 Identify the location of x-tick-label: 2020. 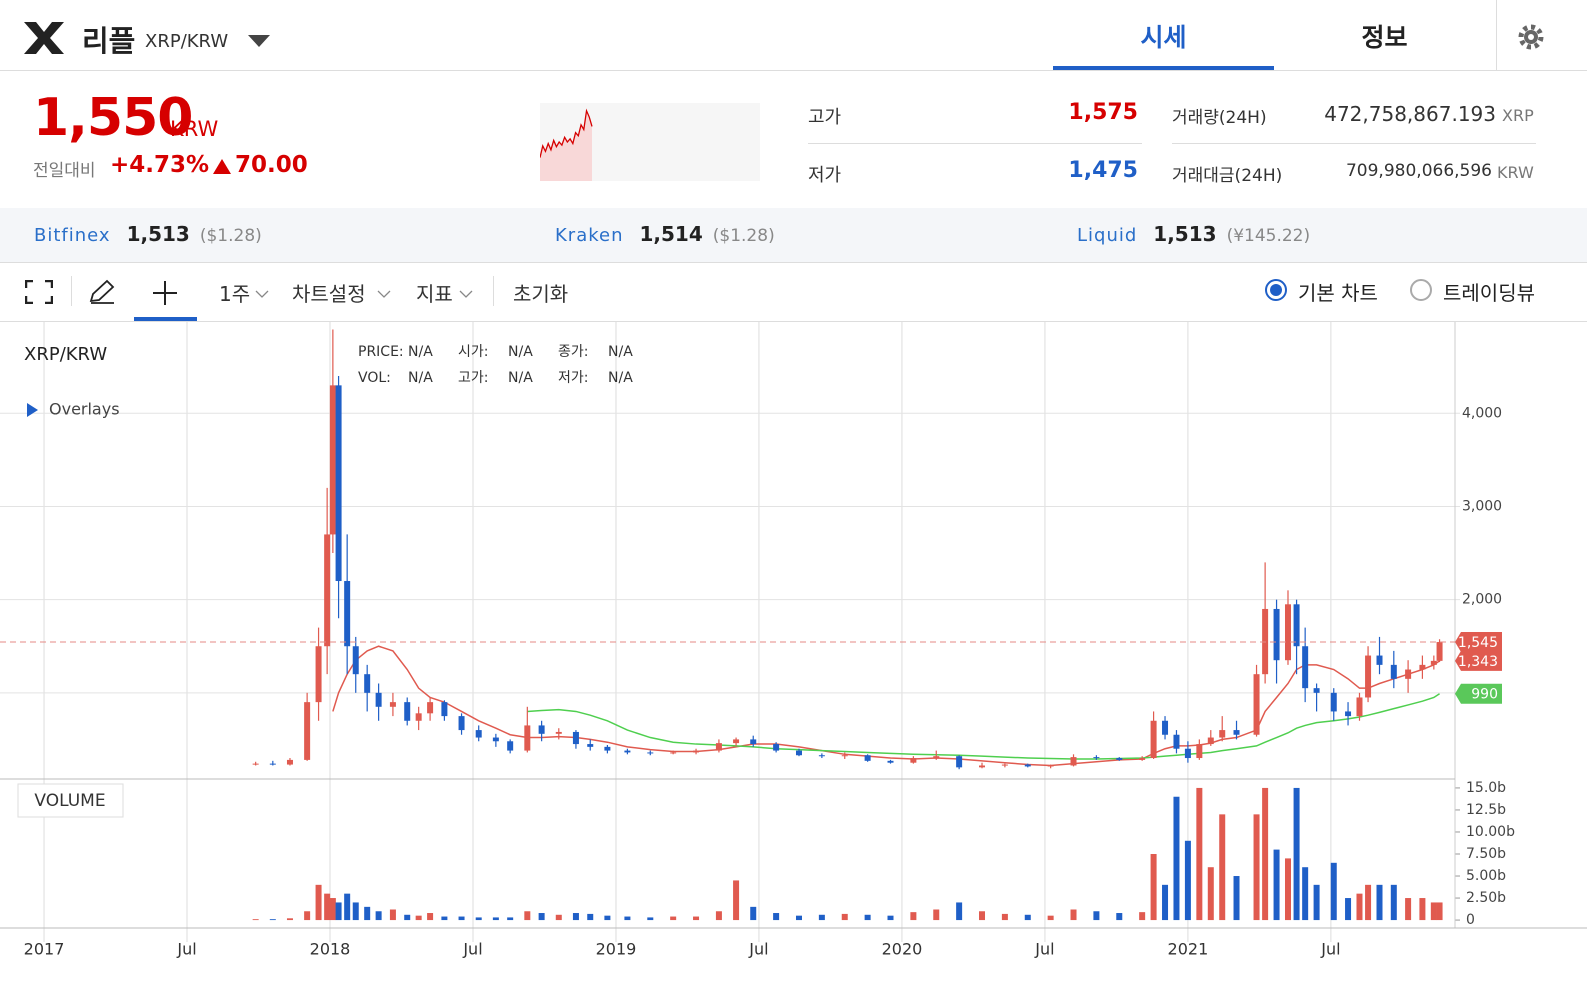
(902, 949).